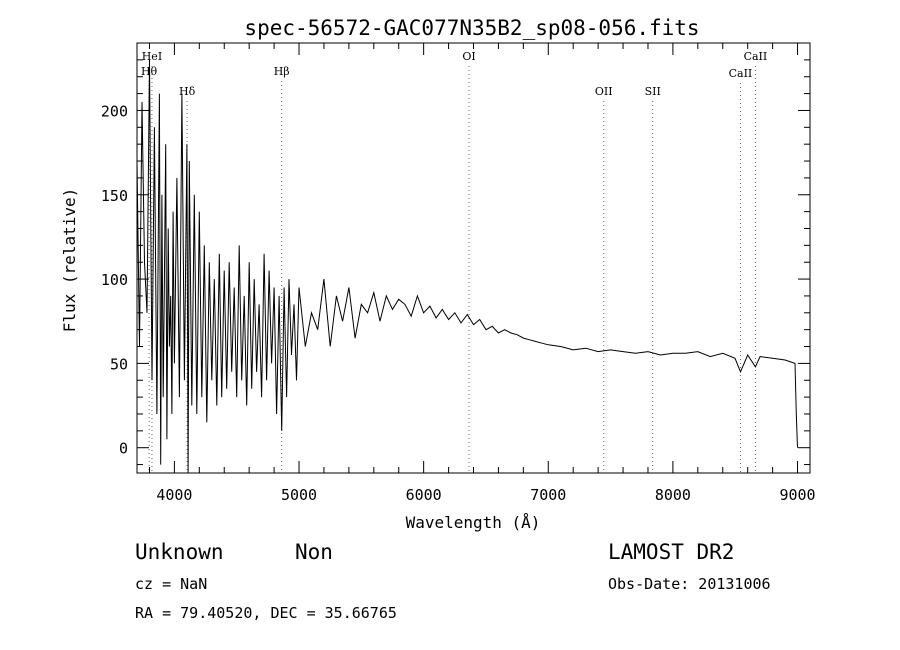 Image resolution: width=900 pixels, height=650 pixels. Describe the element at coordinates (424, 495) in the screenshot. I see `x-tick-label: 6000` at that location.